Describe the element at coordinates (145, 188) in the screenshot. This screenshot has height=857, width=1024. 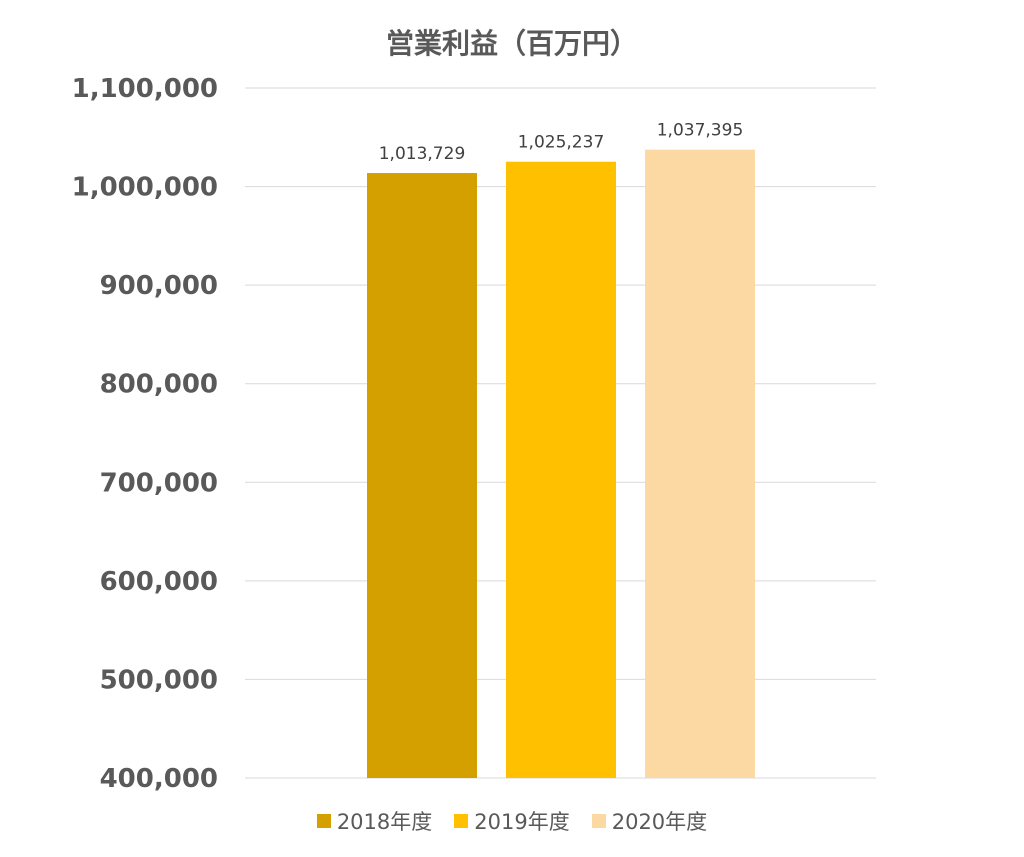
I see `y-tick-label: 1,000,000` at that location.